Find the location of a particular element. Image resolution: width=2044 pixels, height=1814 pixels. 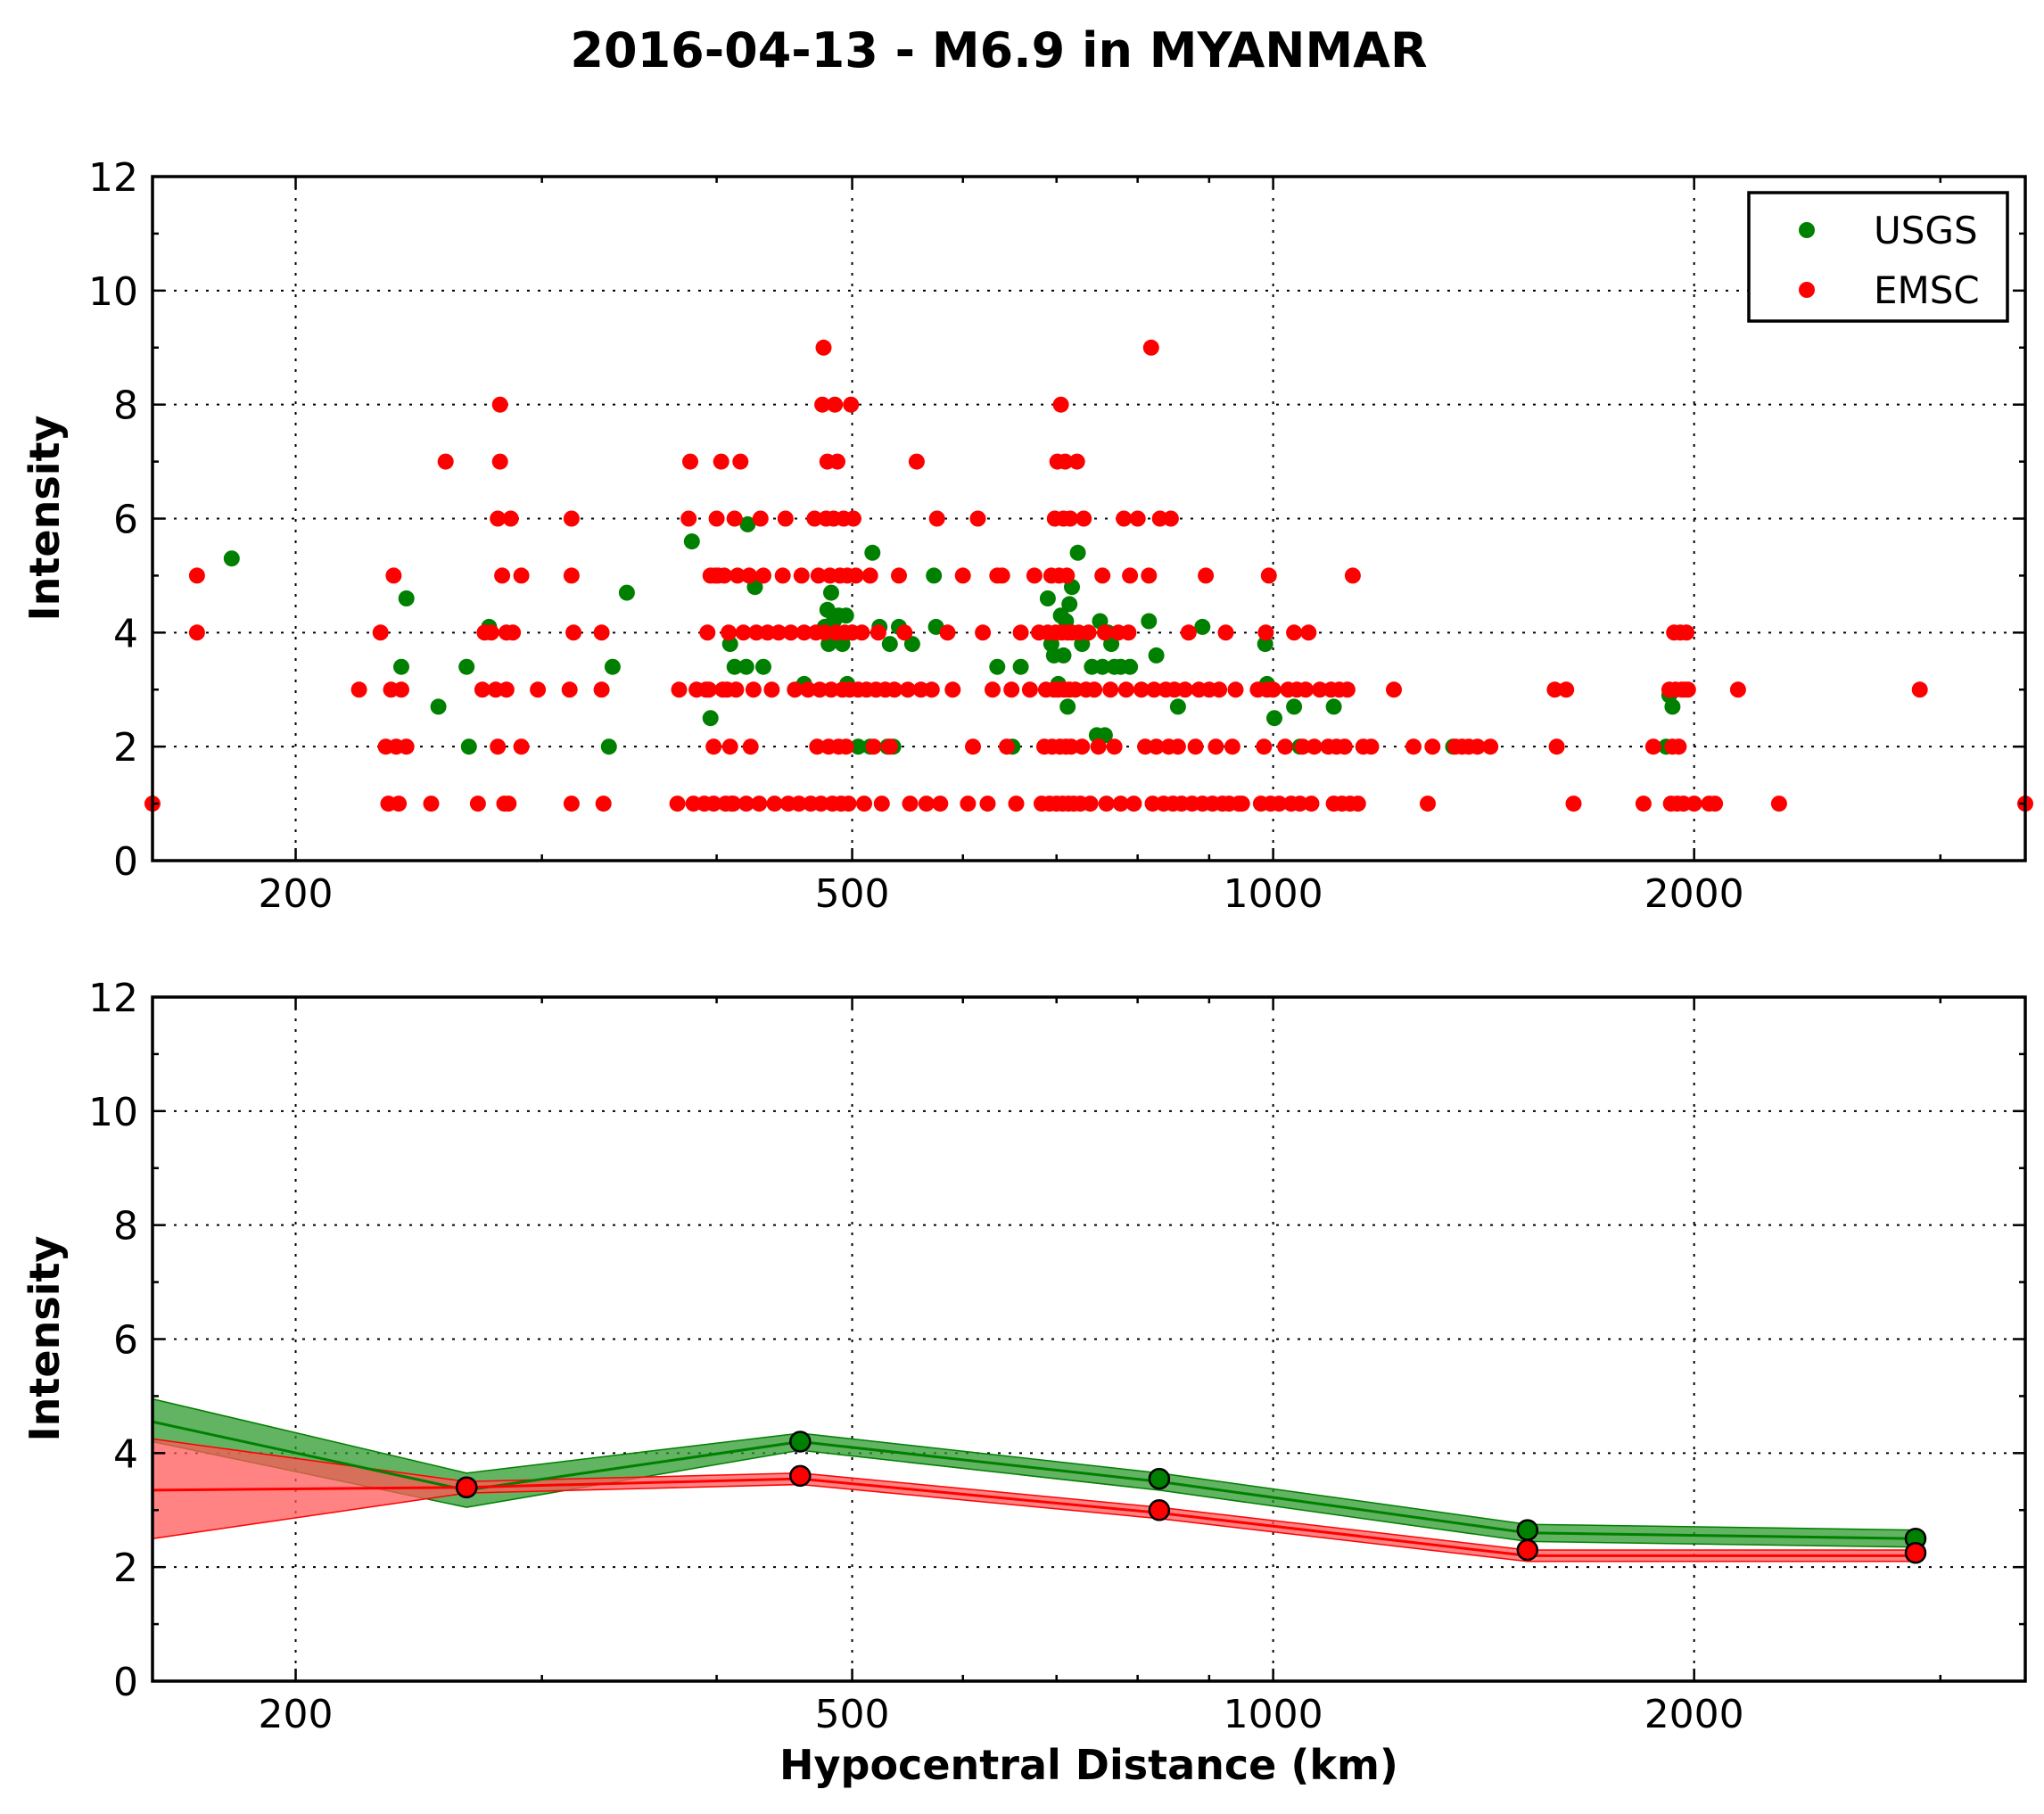

figure-title: 2016-04-13 - M6.9 in MYANMAR is located at coordinates (999, 50).